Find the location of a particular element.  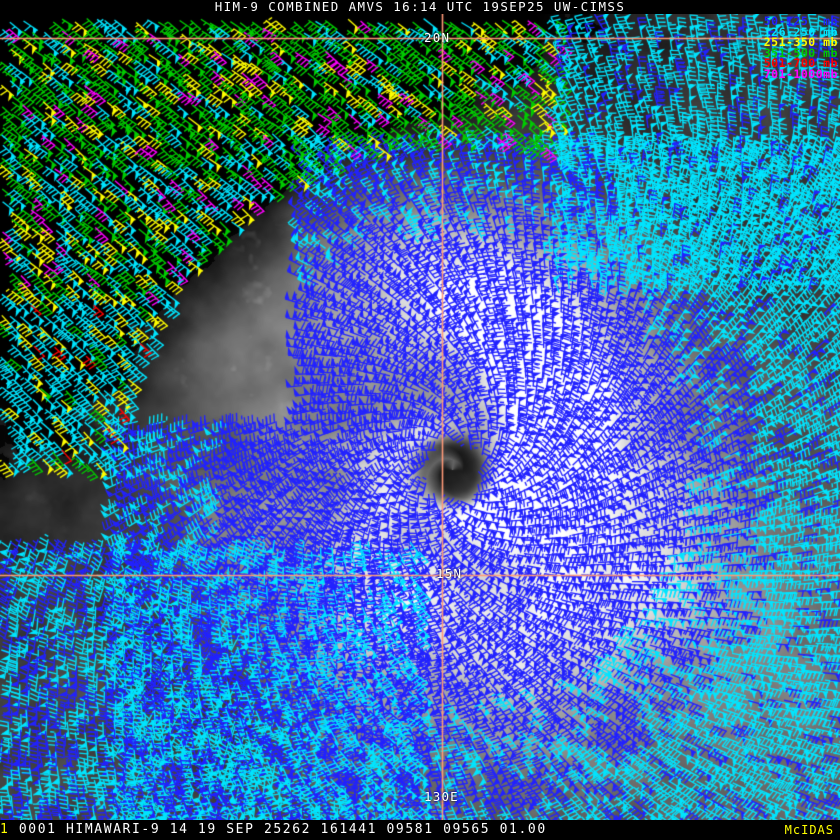

legend-row-5: 701-1000mb is located at coordinates (800, 73).